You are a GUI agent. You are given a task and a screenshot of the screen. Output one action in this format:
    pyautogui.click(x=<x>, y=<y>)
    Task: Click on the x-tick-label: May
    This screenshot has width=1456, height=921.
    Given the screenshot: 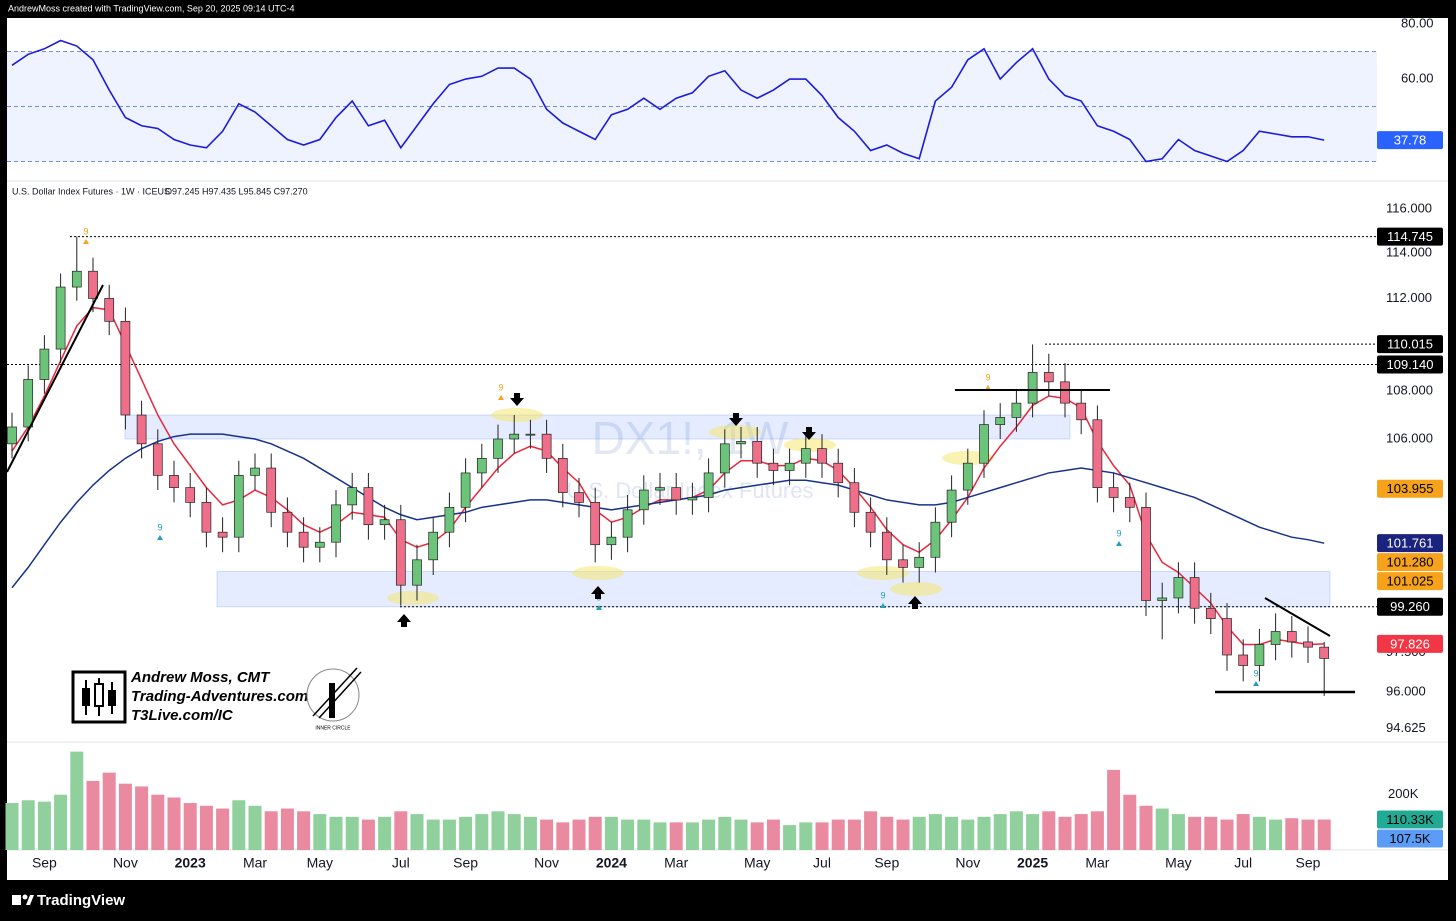 What is the action you would take?
    pyautogui.click(x=1178, y=863)
    